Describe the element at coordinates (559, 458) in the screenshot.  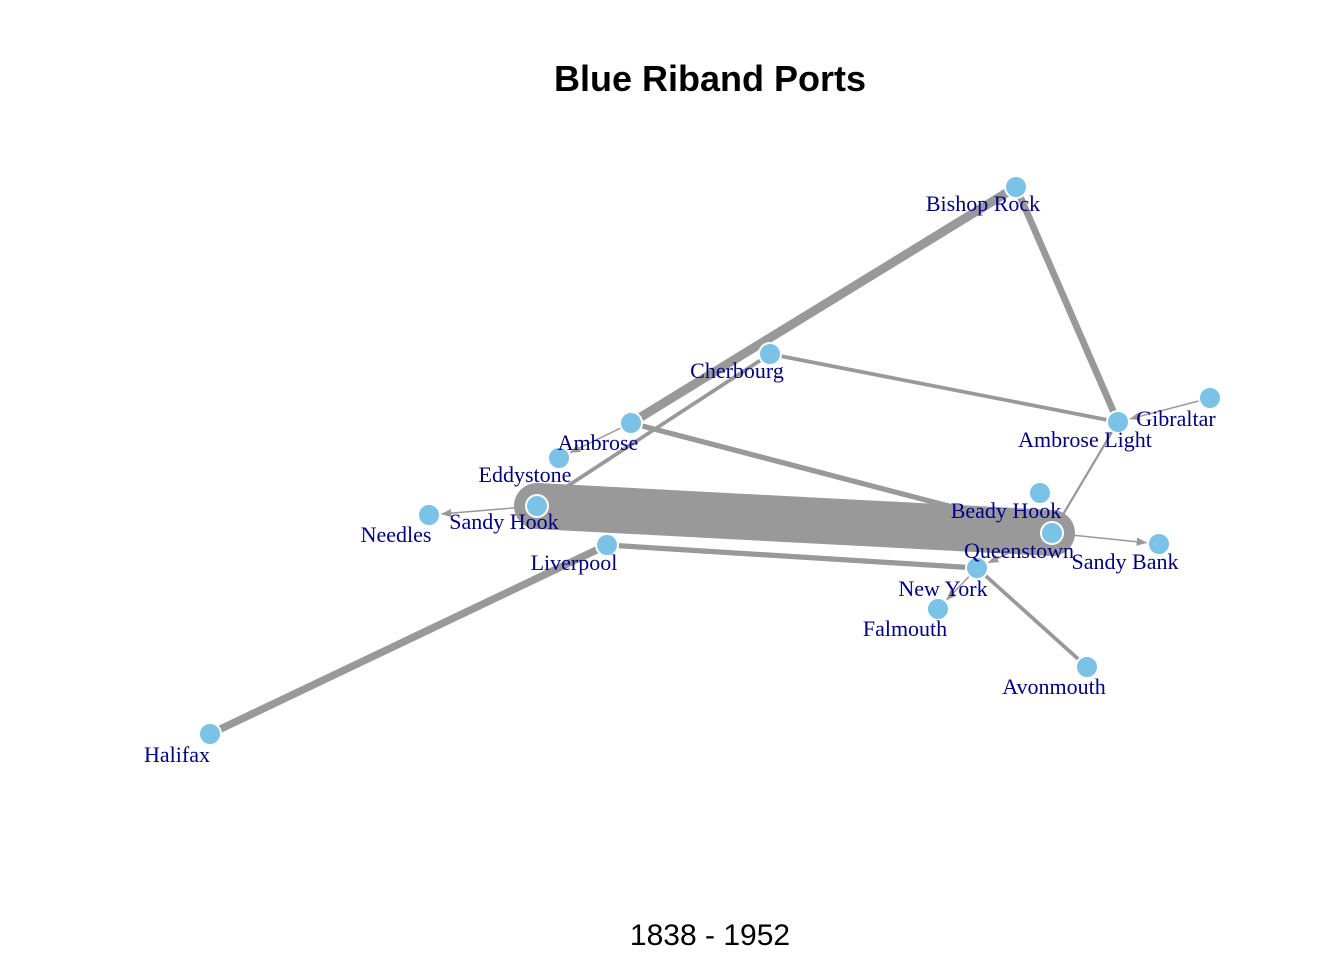
I see `node-eddystone` at that location.